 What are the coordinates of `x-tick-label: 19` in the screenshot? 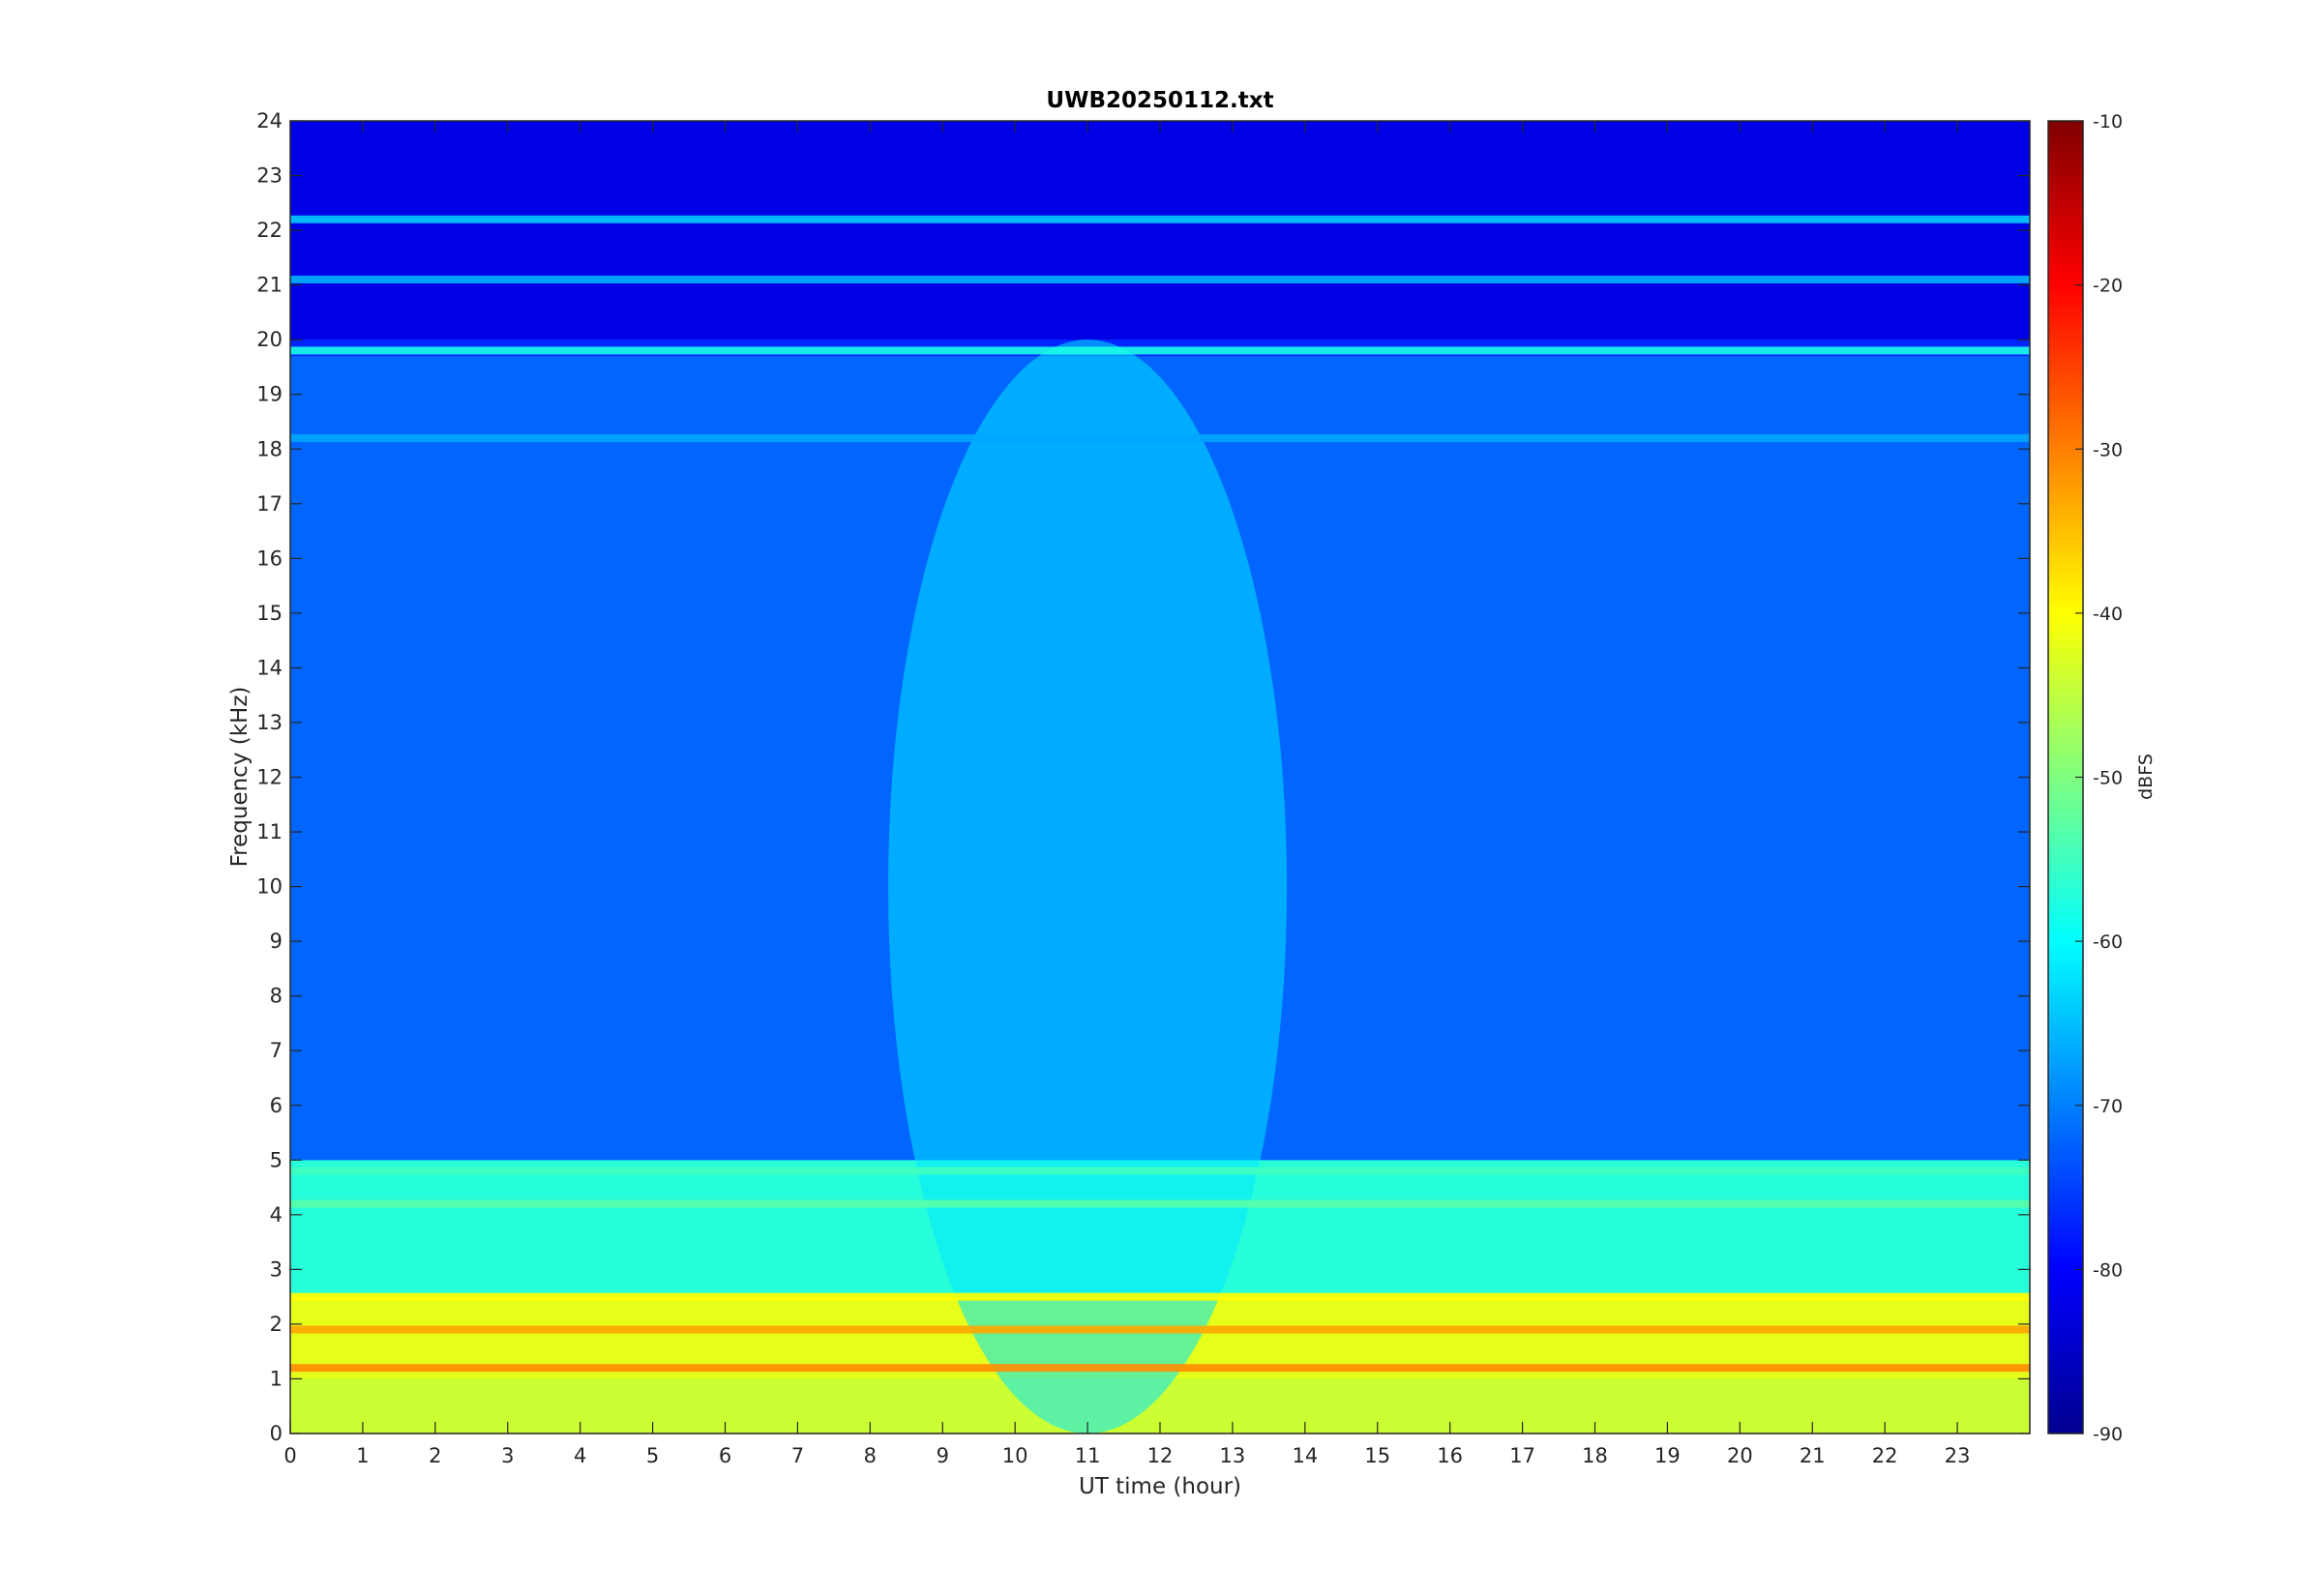 It's located at (1667, 1455).